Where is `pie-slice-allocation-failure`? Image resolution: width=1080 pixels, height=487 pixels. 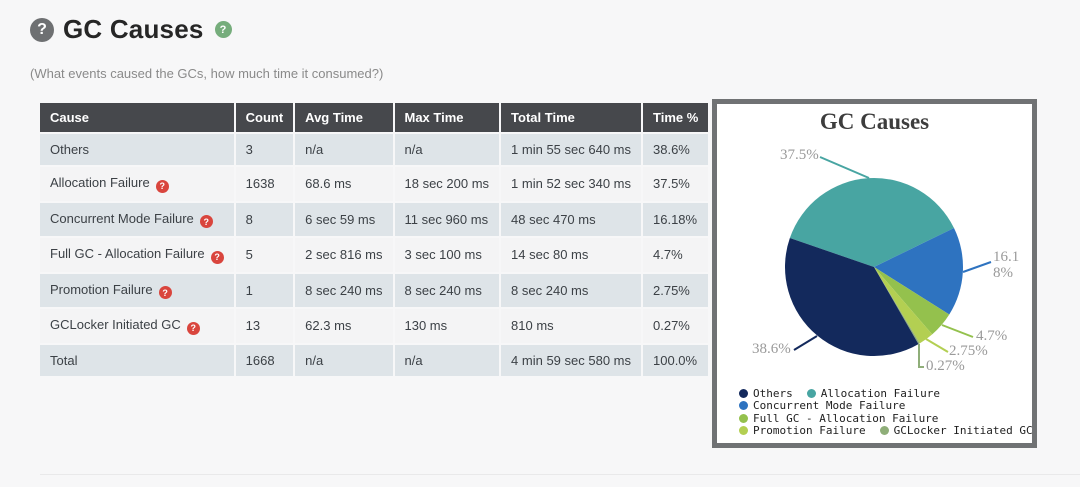 pie-slice-allocation-failure is located at coordinates (871, 222).